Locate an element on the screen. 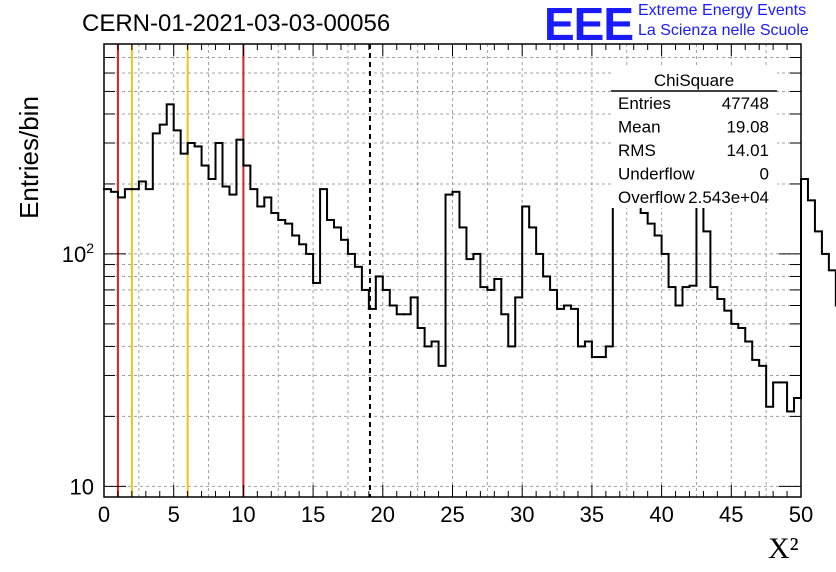 The width and height of the screenshot is (836, 572). x-tick-label: 40 is located at coordinates (661, 514).